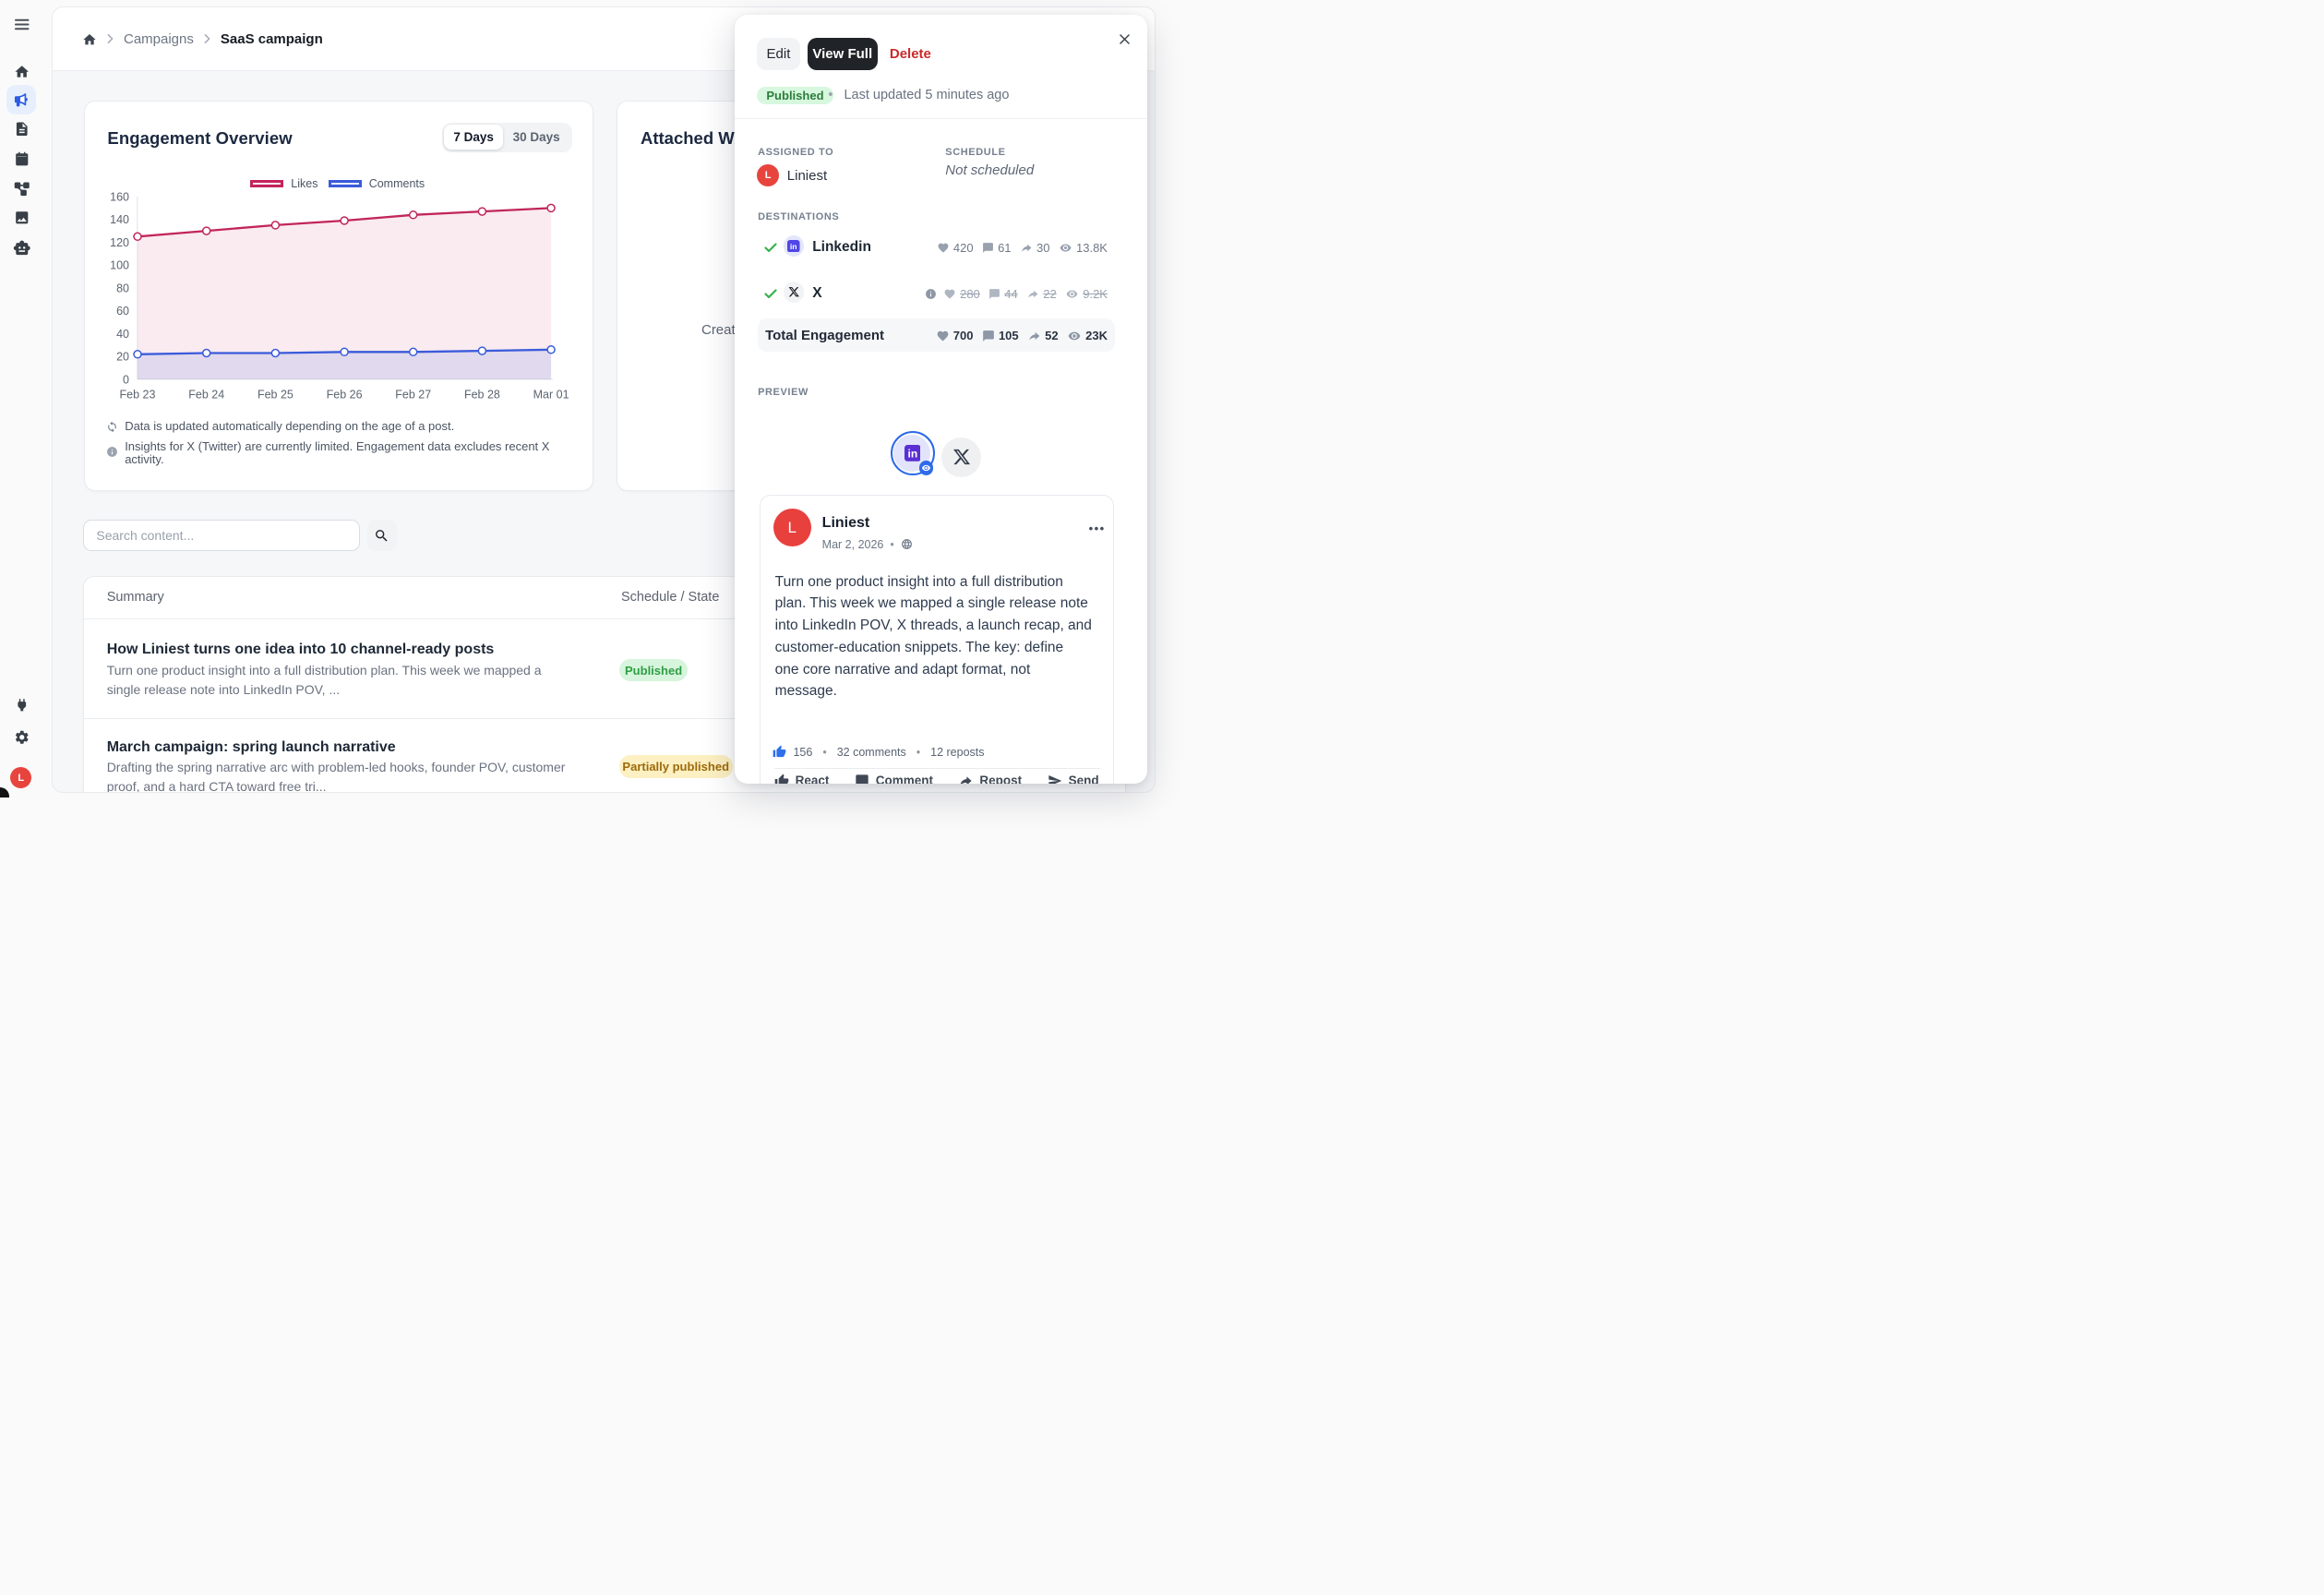 The height and width of the screenshot is (1595, 2324). Describe the element at coordinates (551, 395) in the screenshot. I see `svg-text: Mar 01` at that location.